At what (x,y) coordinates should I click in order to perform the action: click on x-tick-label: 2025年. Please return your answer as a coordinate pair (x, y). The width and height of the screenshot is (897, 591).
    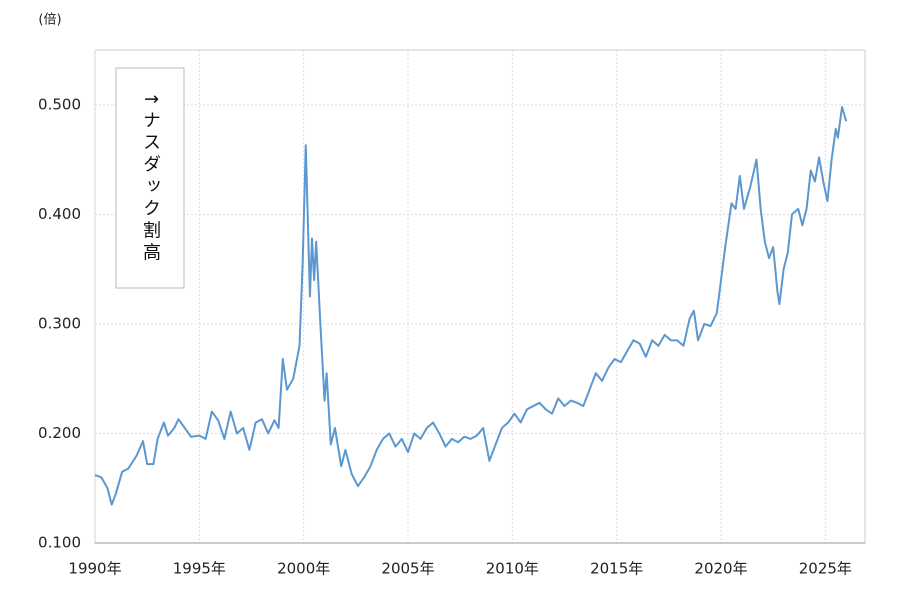
    Looking at the image, I should click on (825, 569).